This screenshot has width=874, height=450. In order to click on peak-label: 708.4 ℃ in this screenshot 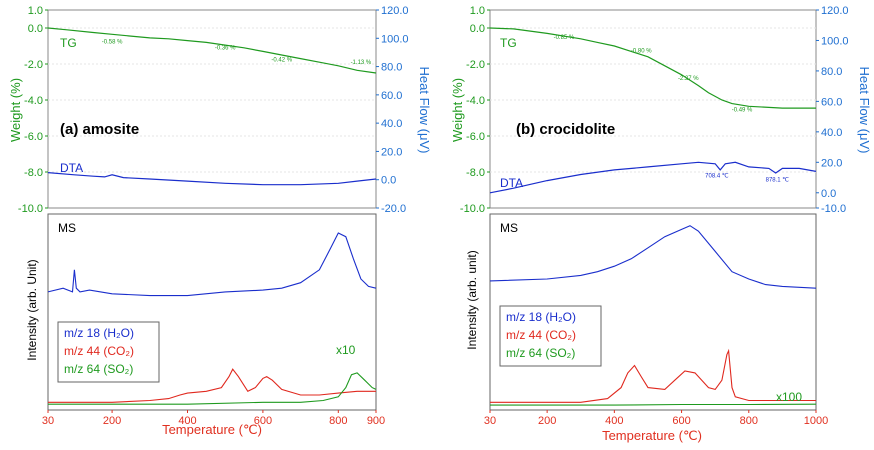, I will do `click(717, 177)`.